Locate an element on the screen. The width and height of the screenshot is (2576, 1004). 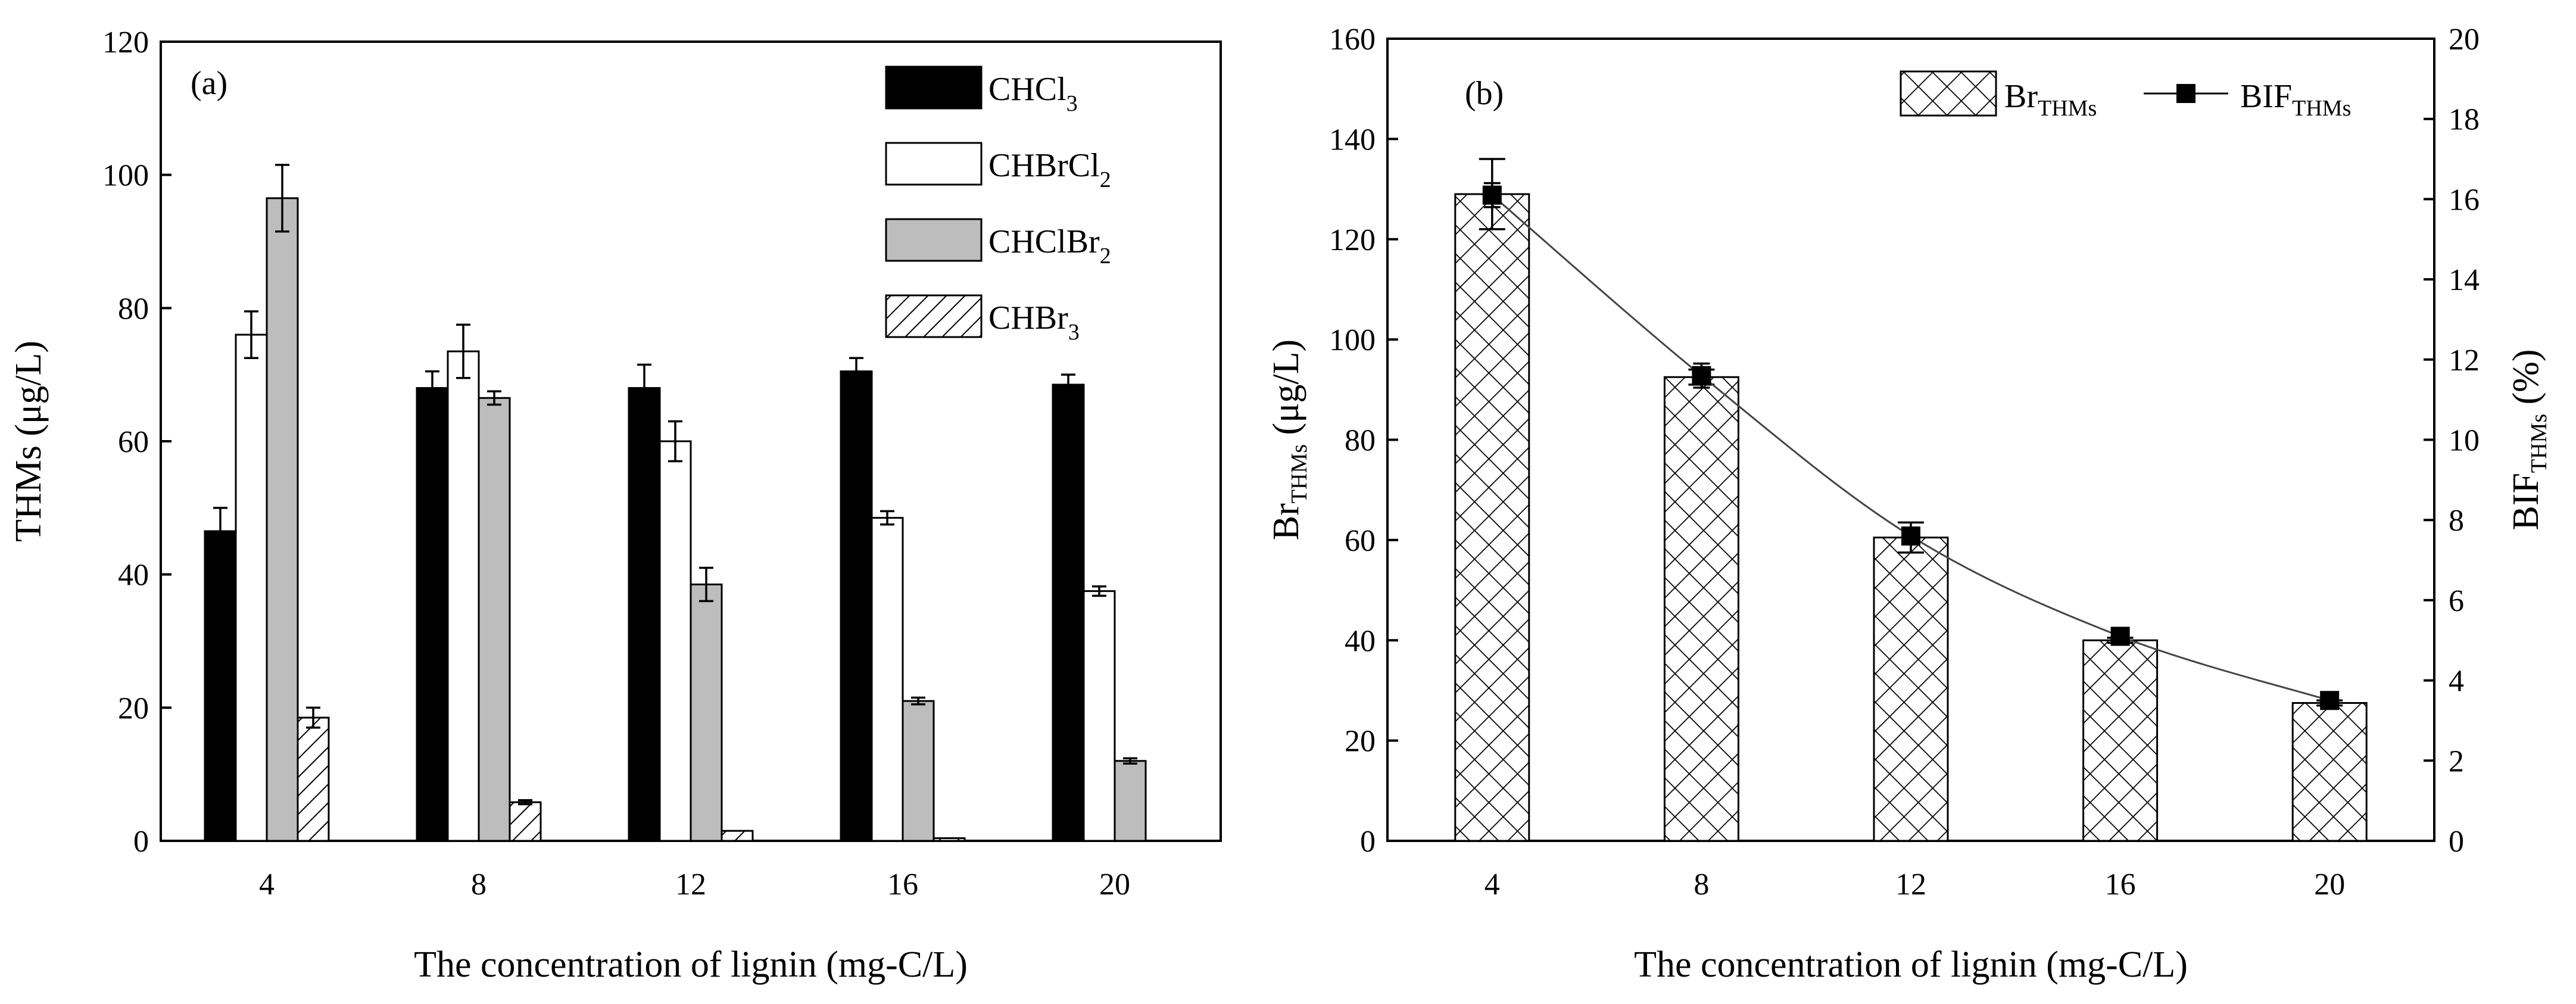
legend-entry-label: BIFTHMs is located at coordinates (2295, 99).